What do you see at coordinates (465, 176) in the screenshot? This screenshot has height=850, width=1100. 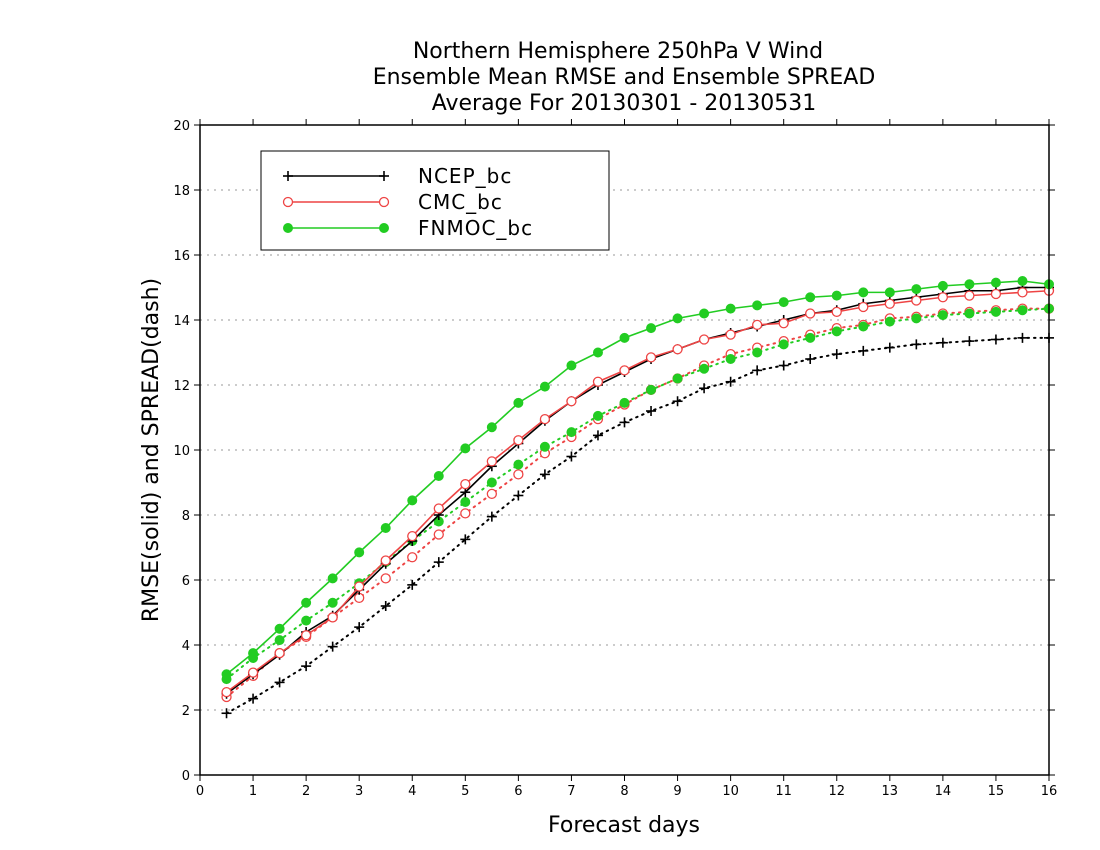 I see `legend-label-NCEP_bc: NCEP_bc` at bounding box center [465, 176].